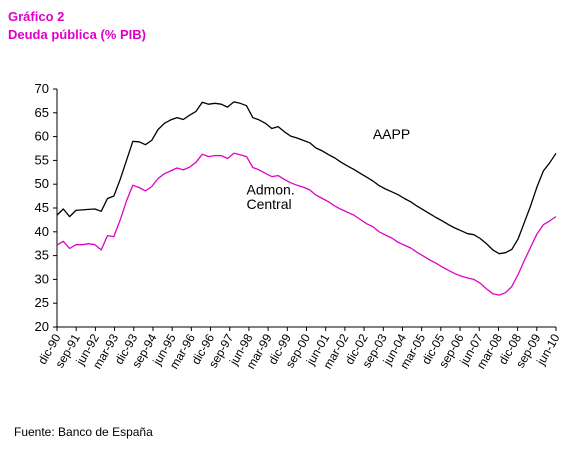 This screenshot has width=575, height=451. I want to click on chart-label: Gráfico 2, so click(36, 16).